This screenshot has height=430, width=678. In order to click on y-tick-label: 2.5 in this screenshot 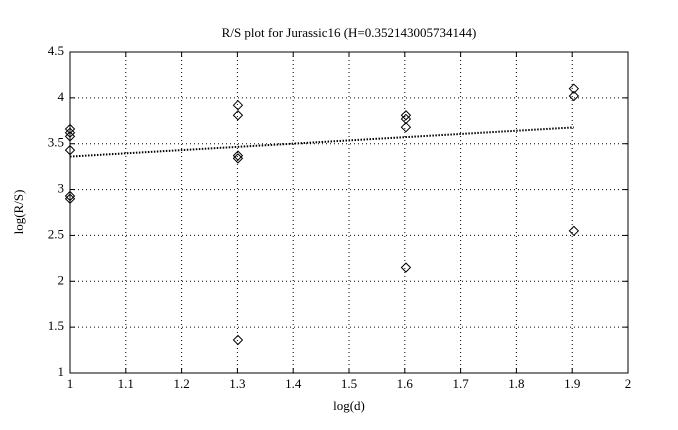, I will do `click(56, 233)`.